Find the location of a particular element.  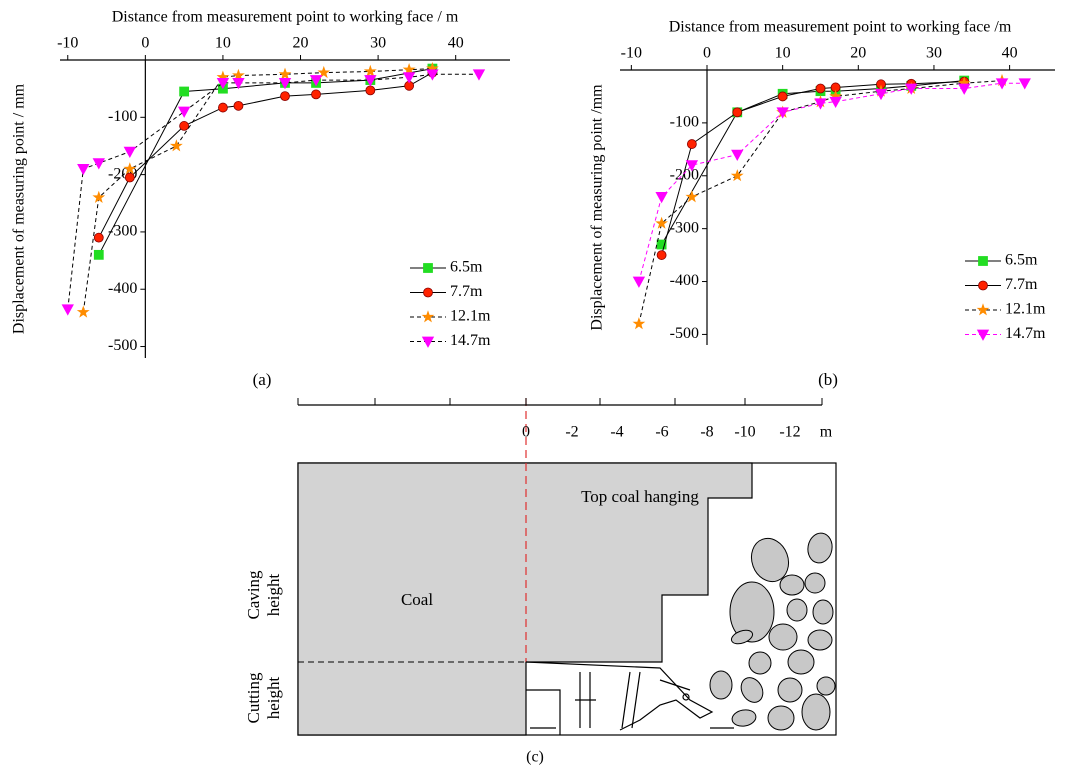

caving-label: height is located at coordinates (273, 594).